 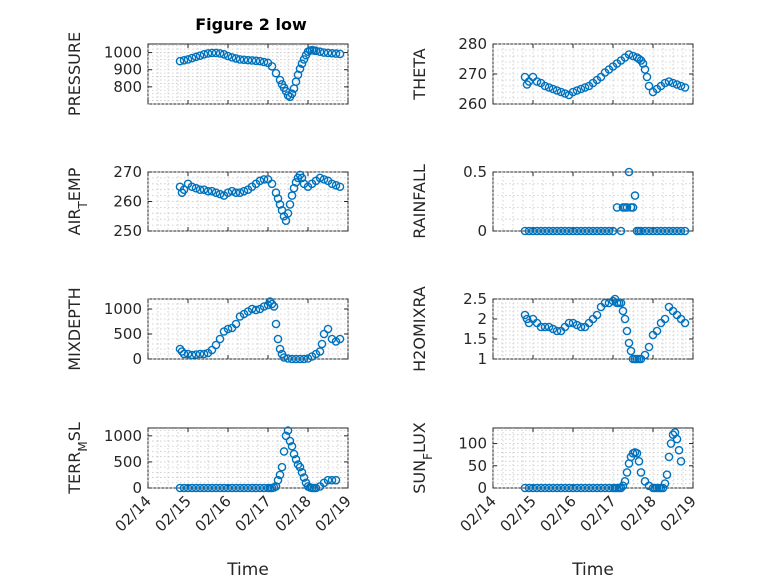 What do you see at coordinates (127, 231) in the screenshot?
I see `y-tick-label: 250` at bounding box center [127, 231].